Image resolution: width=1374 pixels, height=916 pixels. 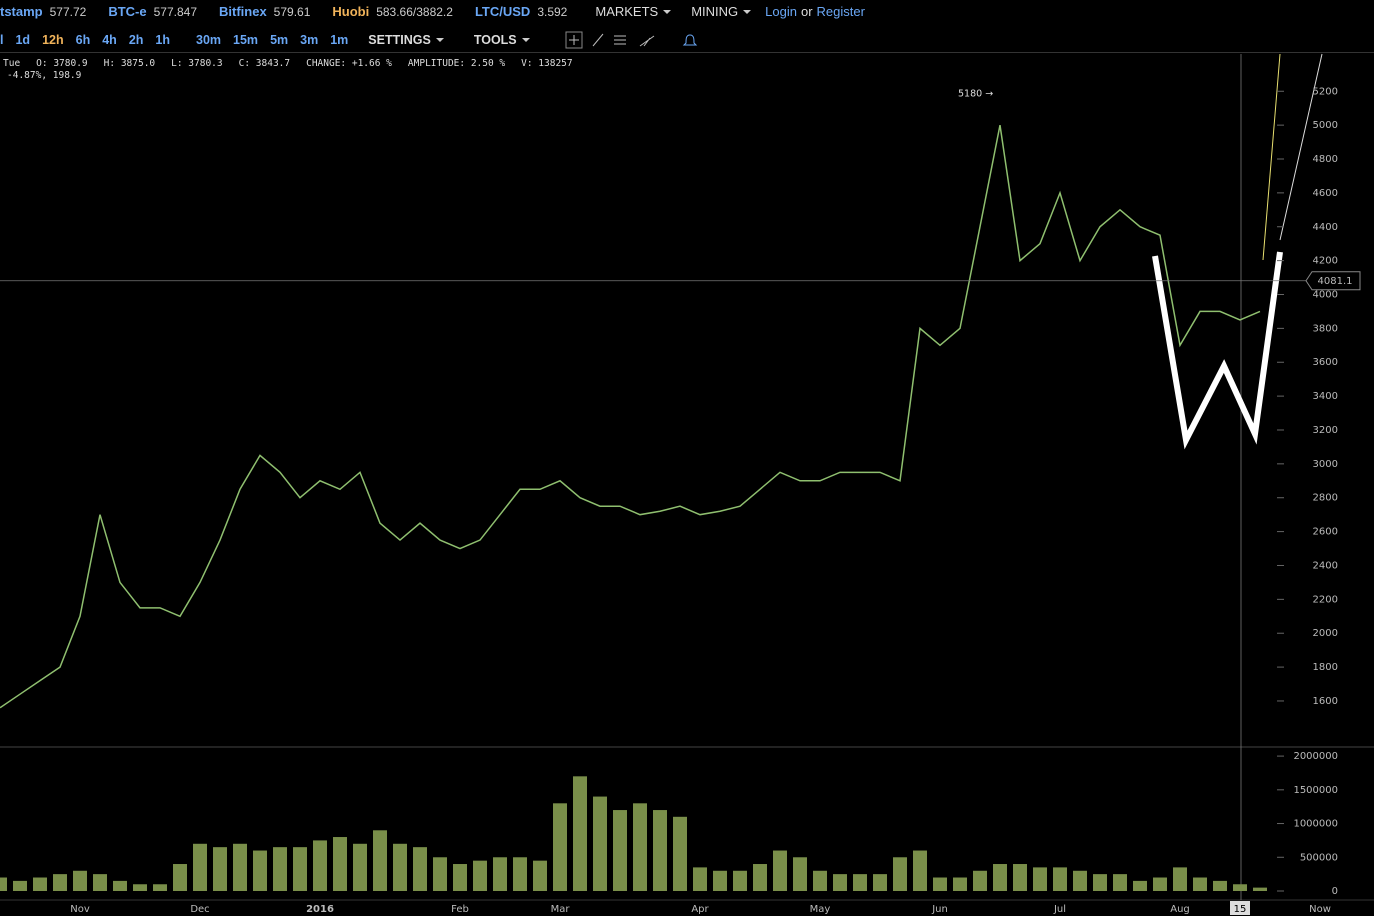 I want to click on interval: 15m, so click(x=246, y=40).